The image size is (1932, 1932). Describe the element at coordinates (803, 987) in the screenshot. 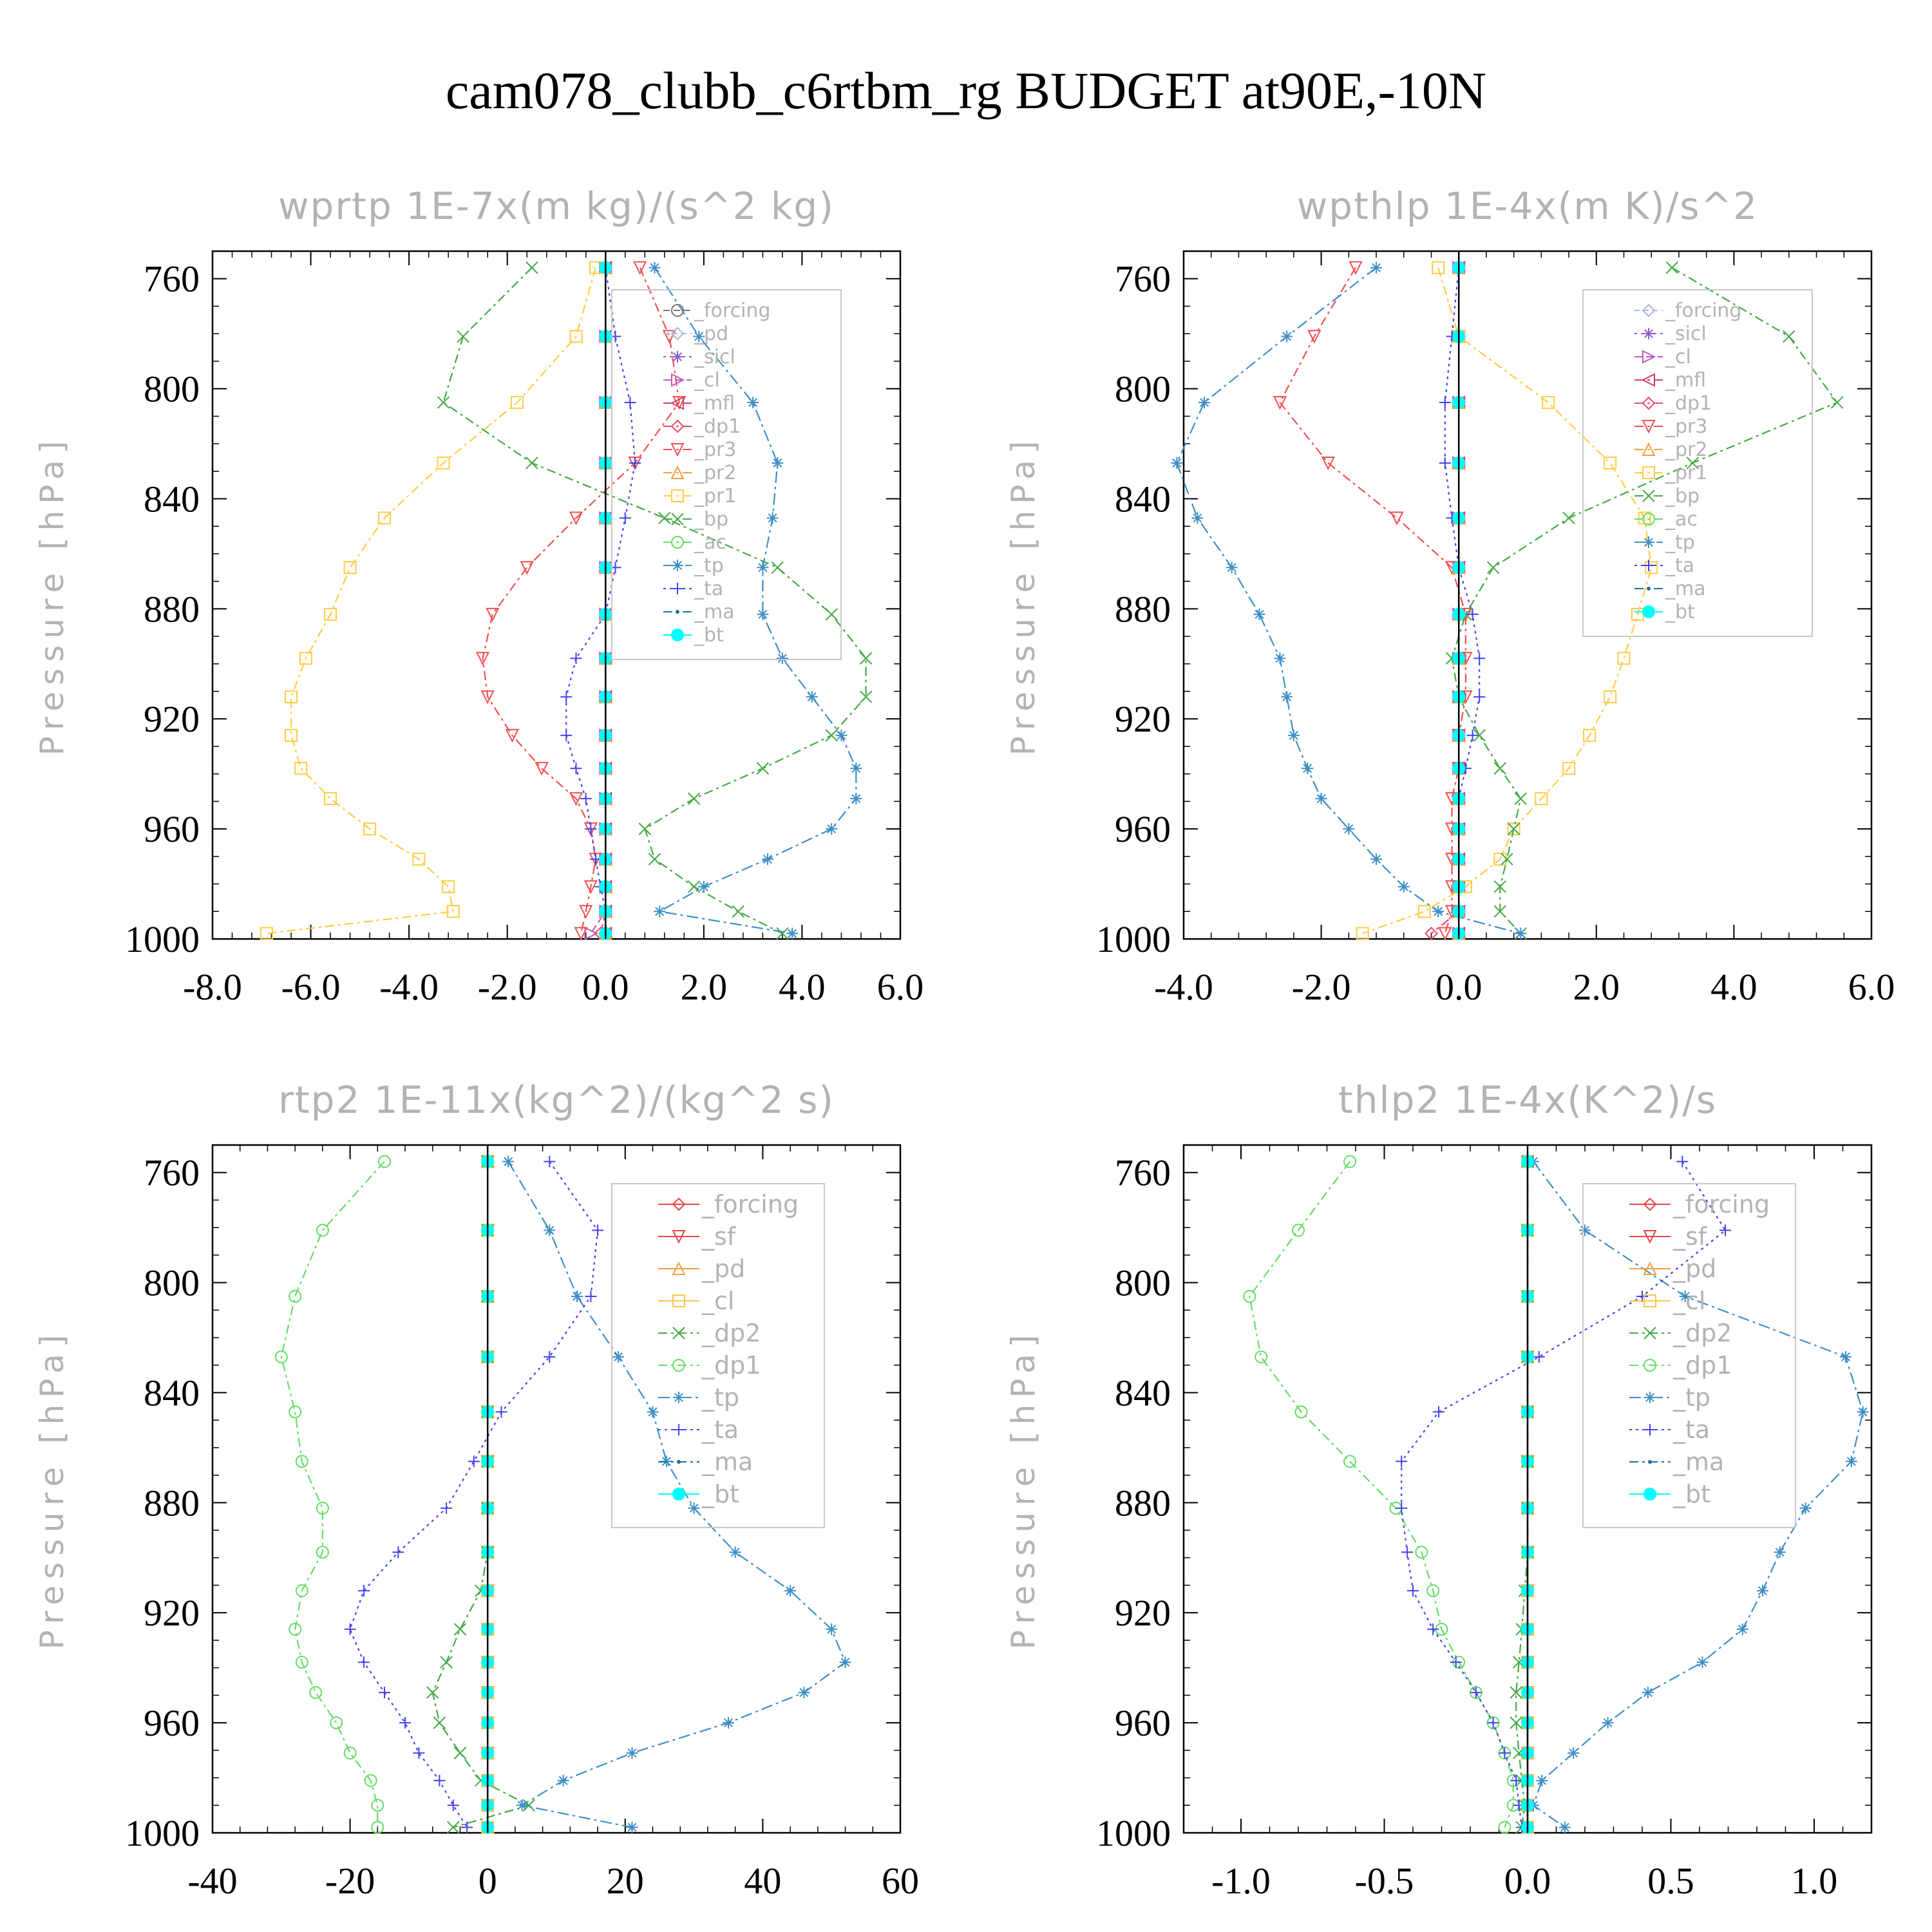

I see `x-tick-label: 4.0` at that location.